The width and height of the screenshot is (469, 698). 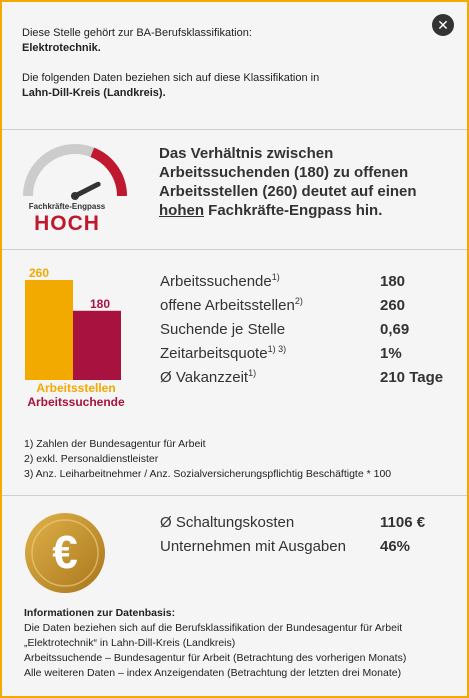 What do you see at coordinates (310, 283) in the screenshot?
I see `stat-row: Arbeitssuchende1) 180` at bounding box center [310, 283].